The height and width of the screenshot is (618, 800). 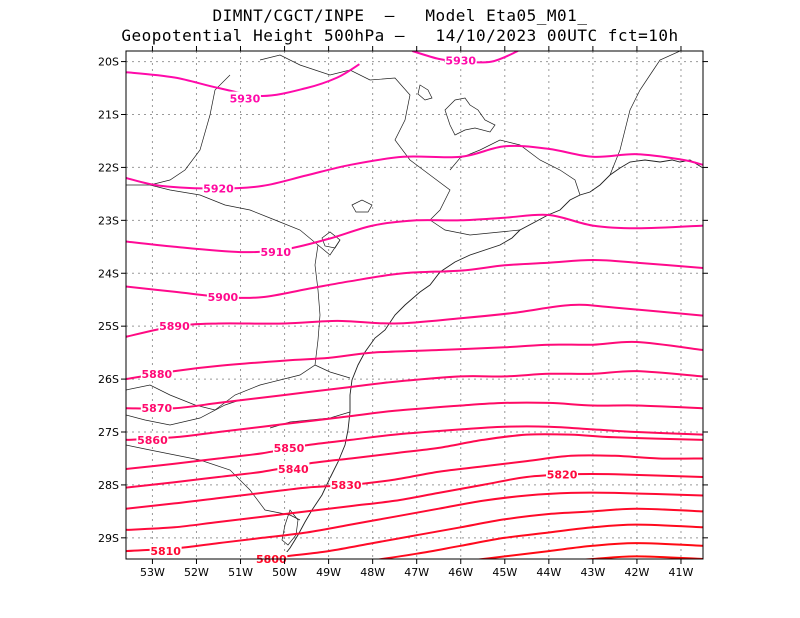 I want to click on contour-label: 5820, so click(x=562, y=474).